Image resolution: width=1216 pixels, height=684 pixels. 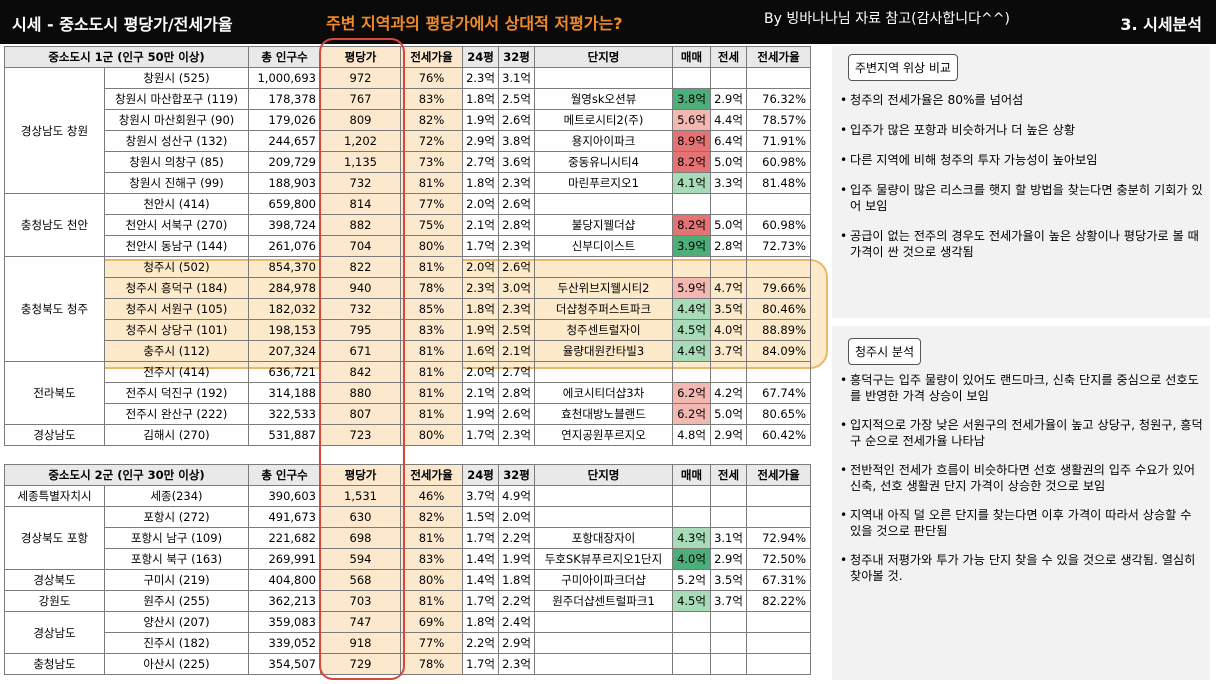 What do you see at coordinates (778, 538) in the screenshot?
I see `complex-jeonse-ratio-cell: 72.94%` at bounding box center [778, 538].